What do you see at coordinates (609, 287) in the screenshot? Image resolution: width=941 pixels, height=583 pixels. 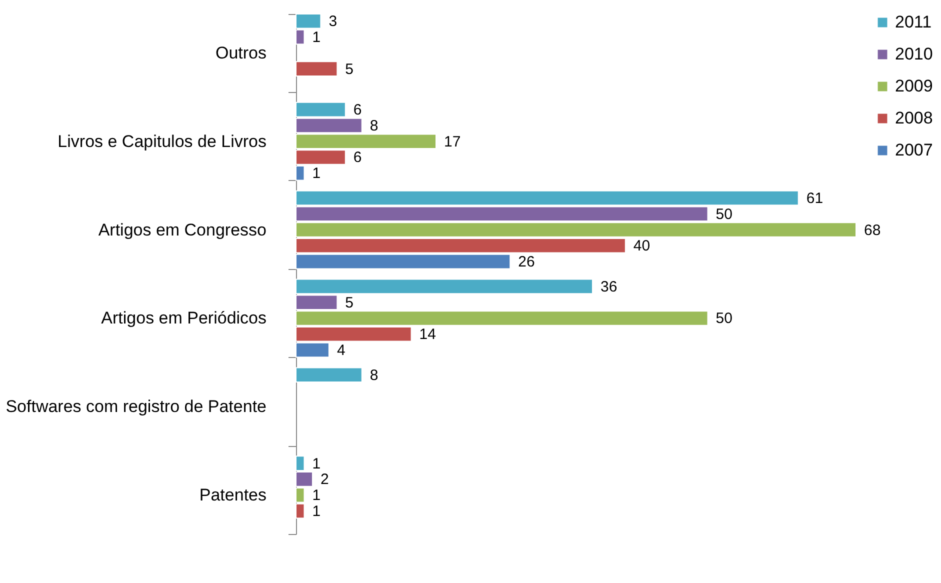 I see `data-label: 36` at bounding box center [609, 287].